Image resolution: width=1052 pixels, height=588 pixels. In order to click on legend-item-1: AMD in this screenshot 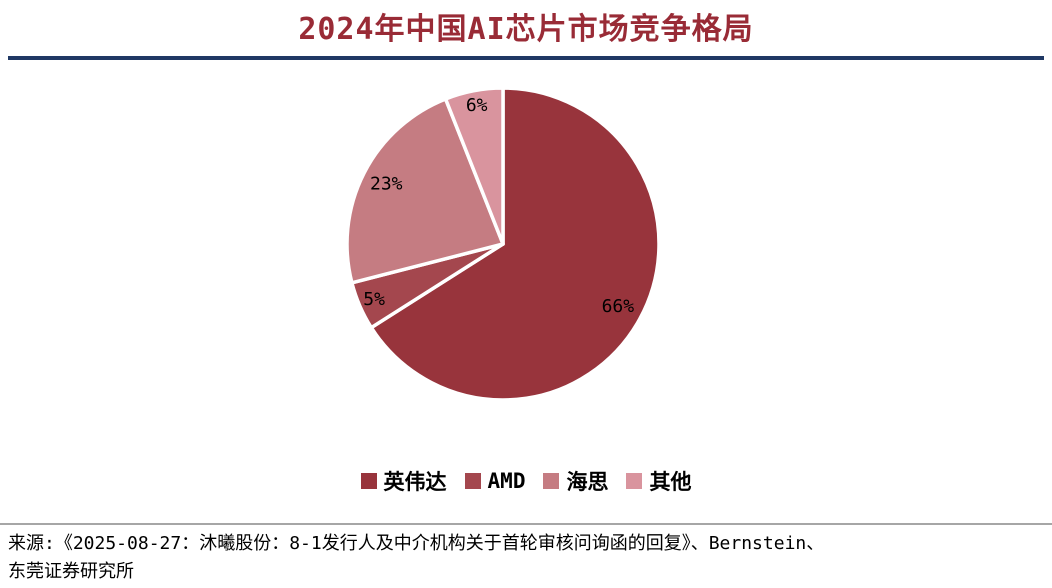, I will do `click(495, 481)`.